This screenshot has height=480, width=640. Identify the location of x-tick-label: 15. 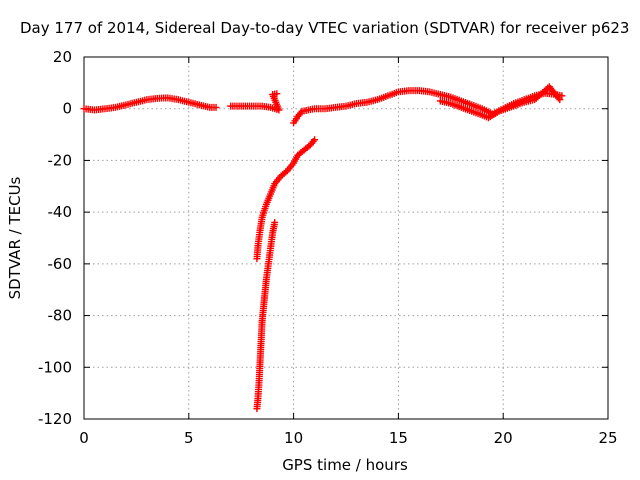
(398, 438).